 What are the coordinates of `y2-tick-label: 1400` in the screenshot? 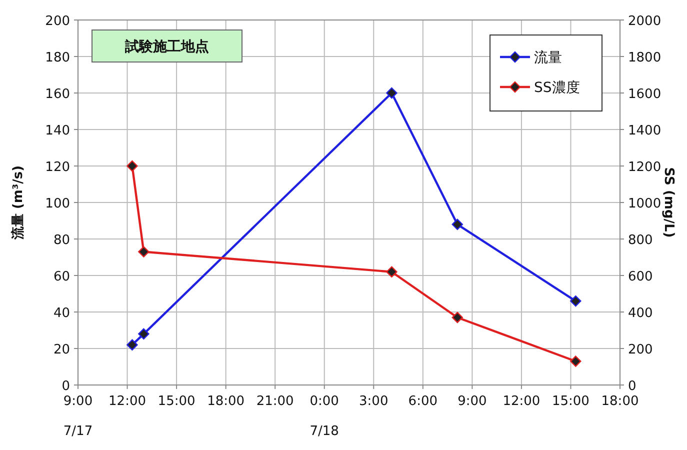 It's located at (645, 131).